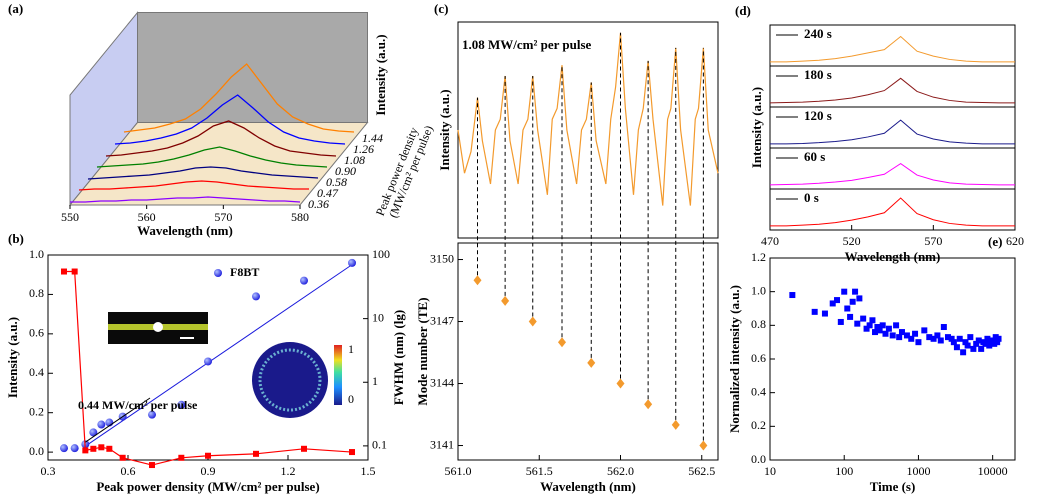 The width and height of the screenshot is (1041, 500). Describe the element at coordinates (318, 204) in the screenshot. I see `depth-tick-label: 0.36` at that location.